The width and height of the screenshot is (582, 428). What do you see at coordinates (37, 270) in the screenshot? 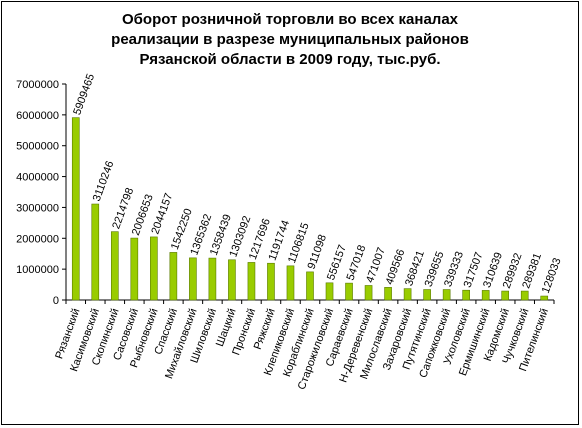
I see `y-tick-label: 1000000` at bounding box center [37, 270].